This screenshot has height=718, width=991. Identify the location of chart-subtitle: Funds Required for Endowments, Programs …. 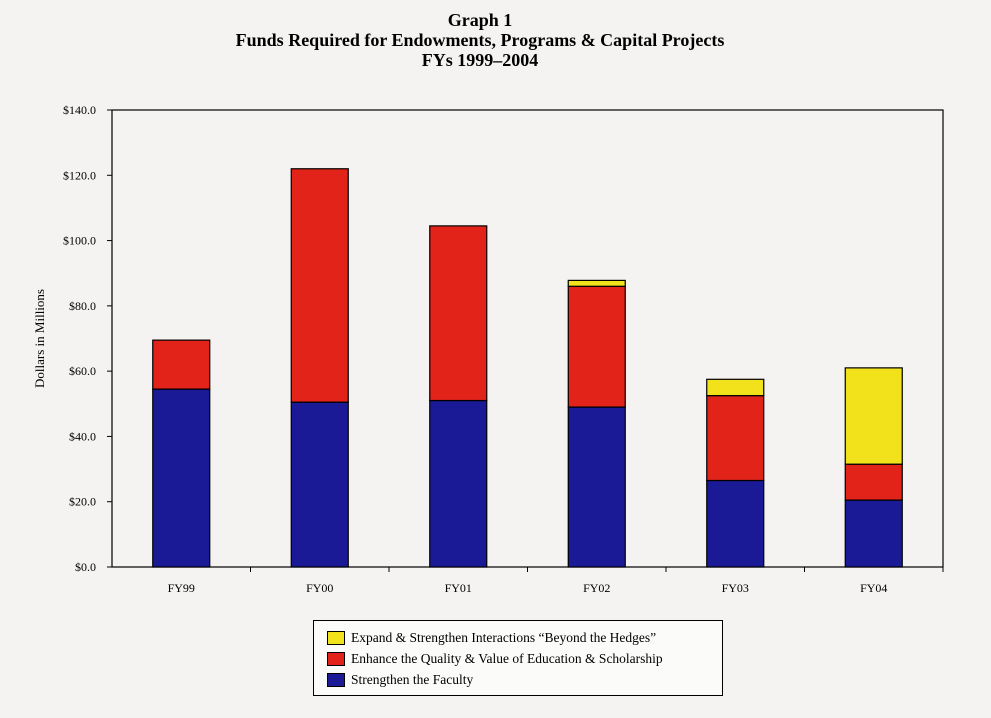
(480, 40).